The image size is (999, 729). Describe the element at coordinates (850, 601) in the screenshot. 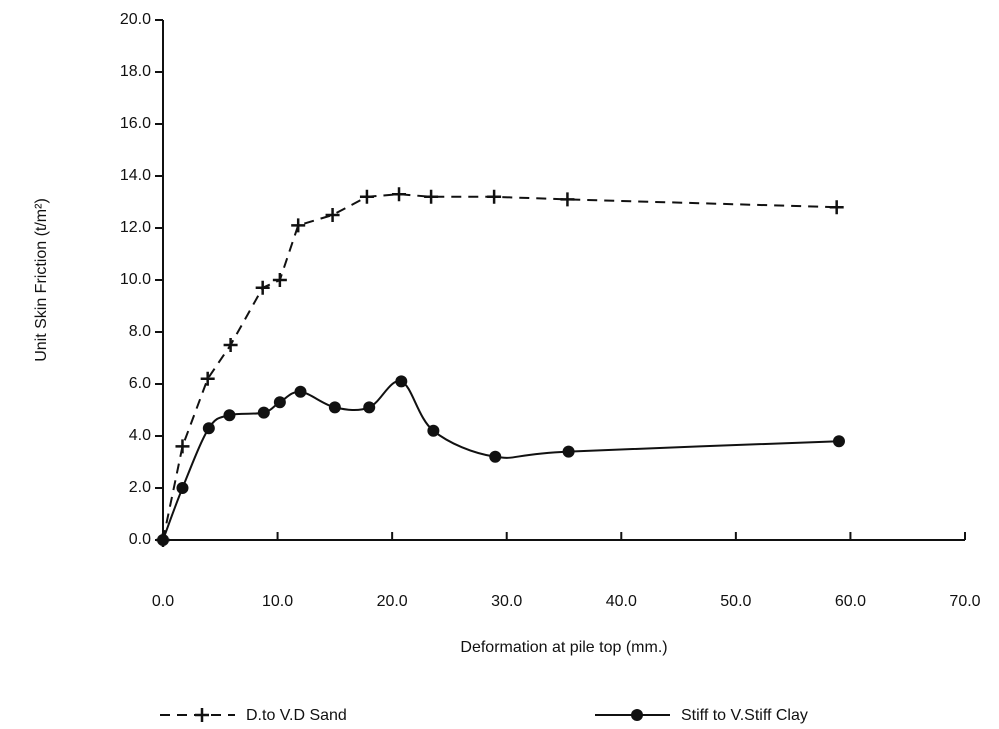

I see `x-tick-label: 60.0` at that location.